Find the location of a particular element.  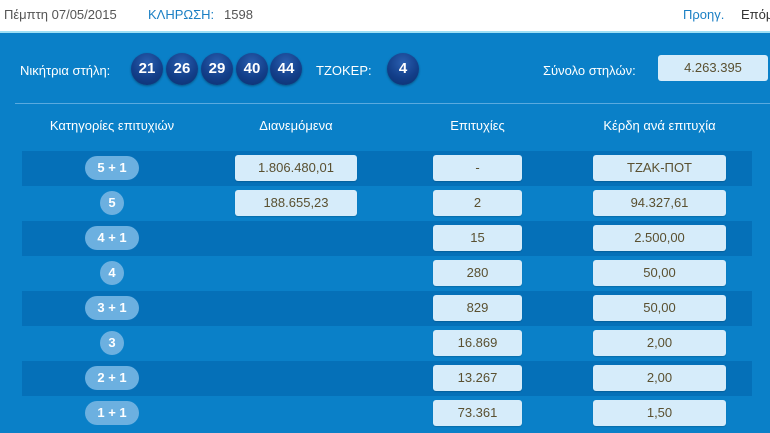

table-row: 5 + 1 1.806.480,01 - ΤΖΑΚ-ΠΟΤ is located at coordinates (387, 168).